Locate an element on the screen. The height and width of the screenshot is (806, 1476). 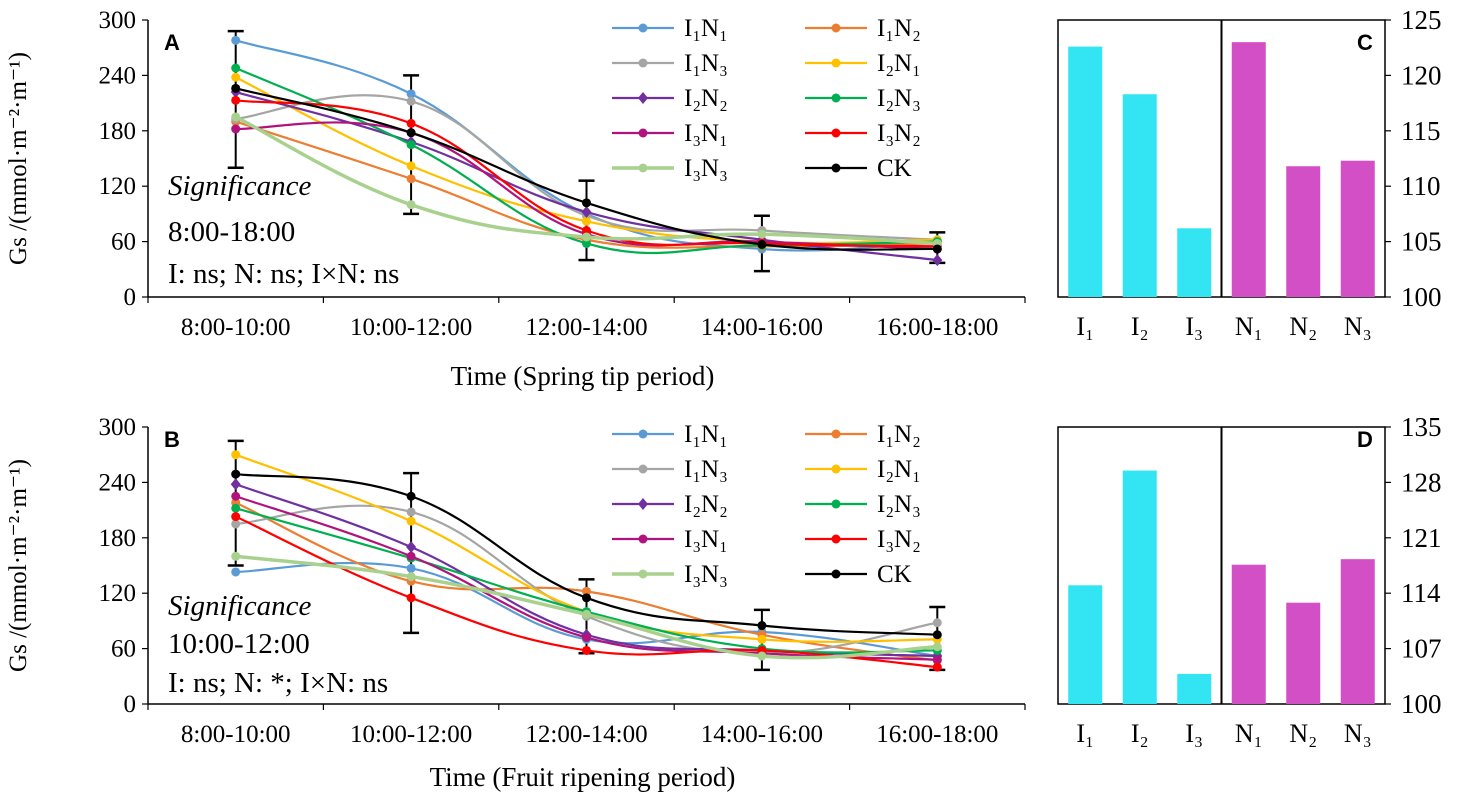
y-axis-title: Gs /(mmol·m⁻²·m⁻¹) is located at coordinates (18, 158).